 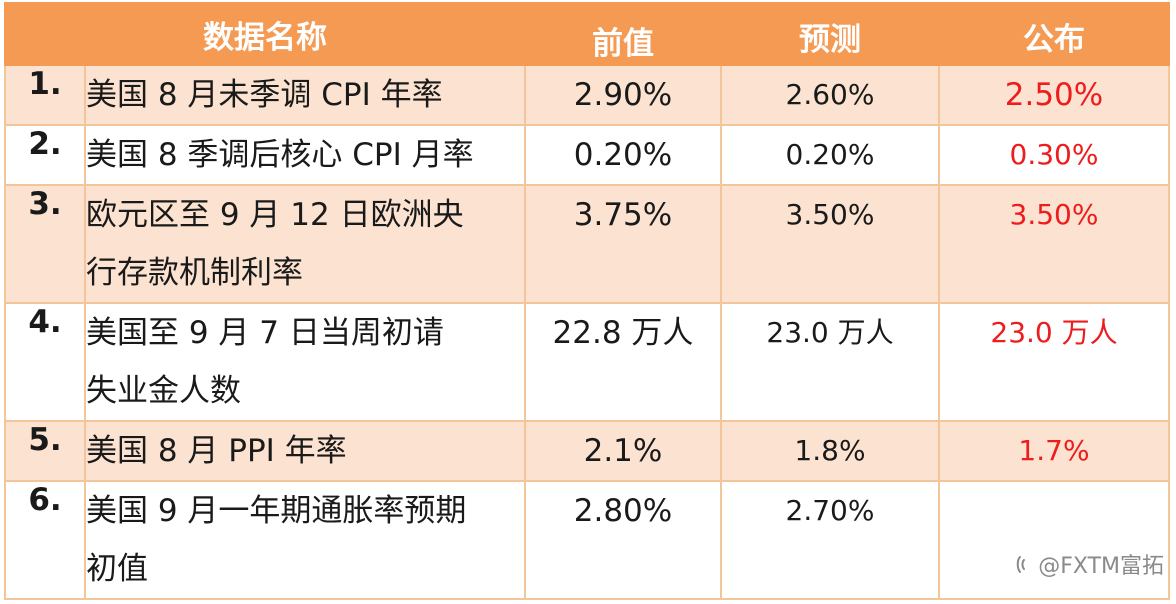 What do you see at coordinates (1054, 34) in the screenshot?
I see `header-actual: 公布` at bounding box center [1054, 34].